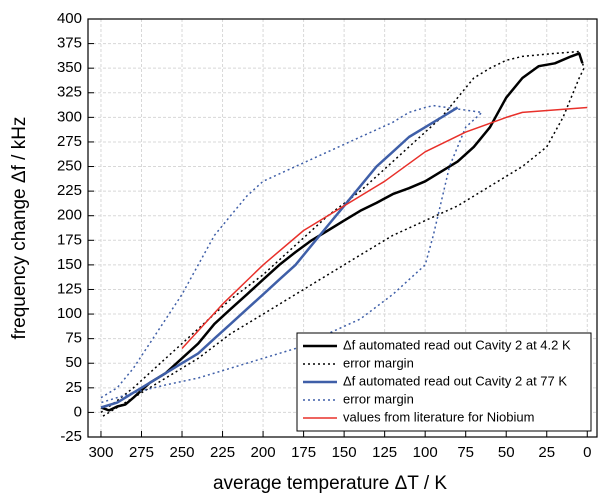  What do you see at coordinates (69, 215) in the screenshot?
I see `y-tick-label: 200` at bounding box center [69, 215].